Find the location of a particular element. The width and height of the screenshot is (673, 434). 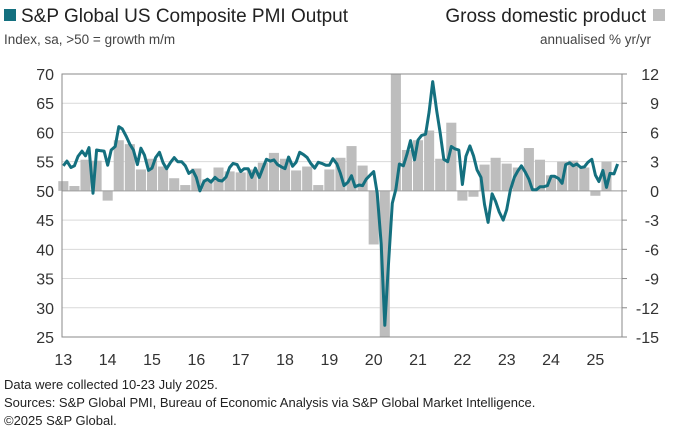

x-tick-label: 25 is located at coordinates (595, 360).